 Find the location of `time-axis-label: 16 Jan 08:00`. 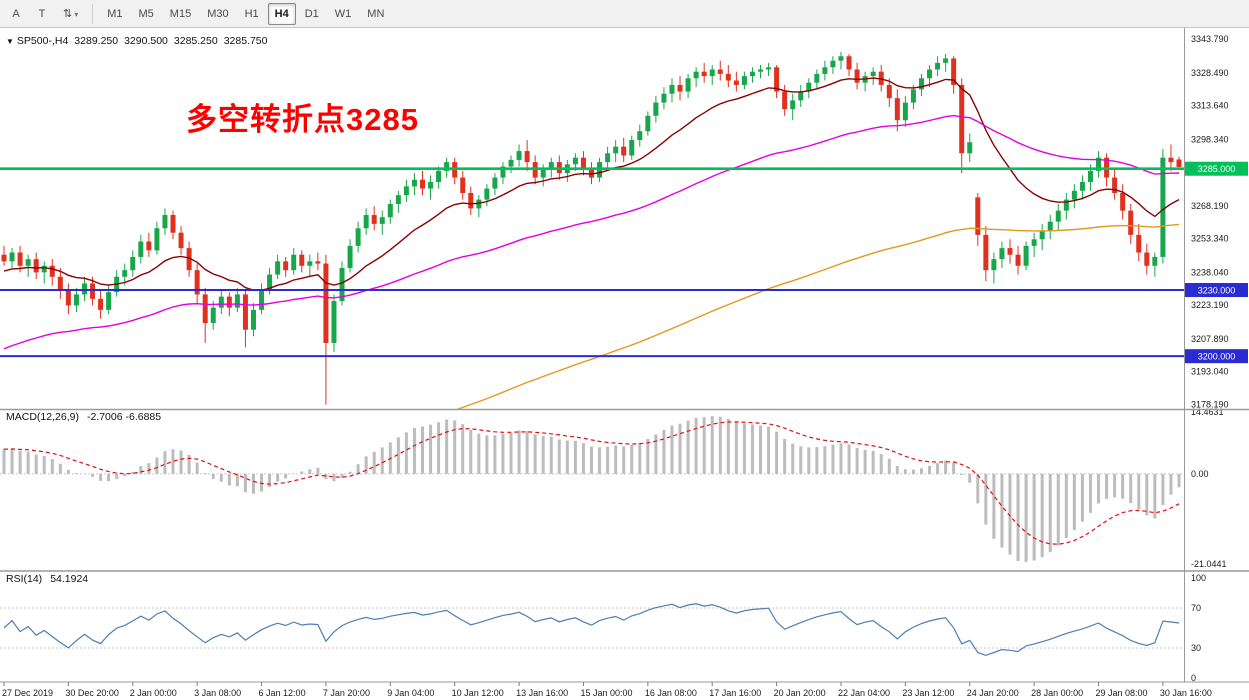

time-axis-label: 16 Jan 08:00 is located at coordinates (671, 693).